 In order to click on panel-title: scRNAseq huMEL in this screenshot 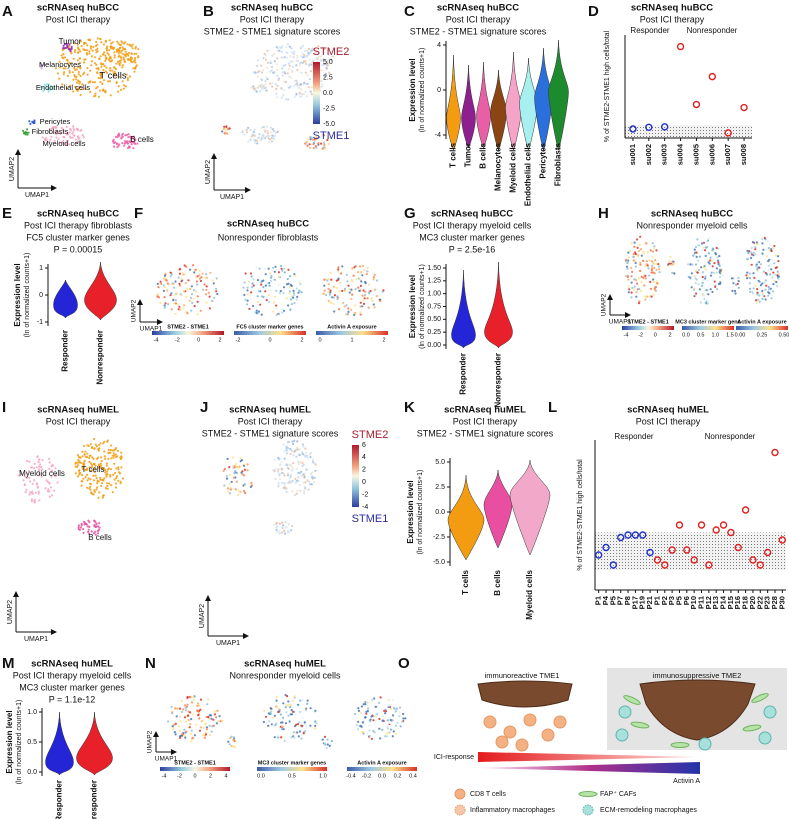, I will do `click(78, 410)`.